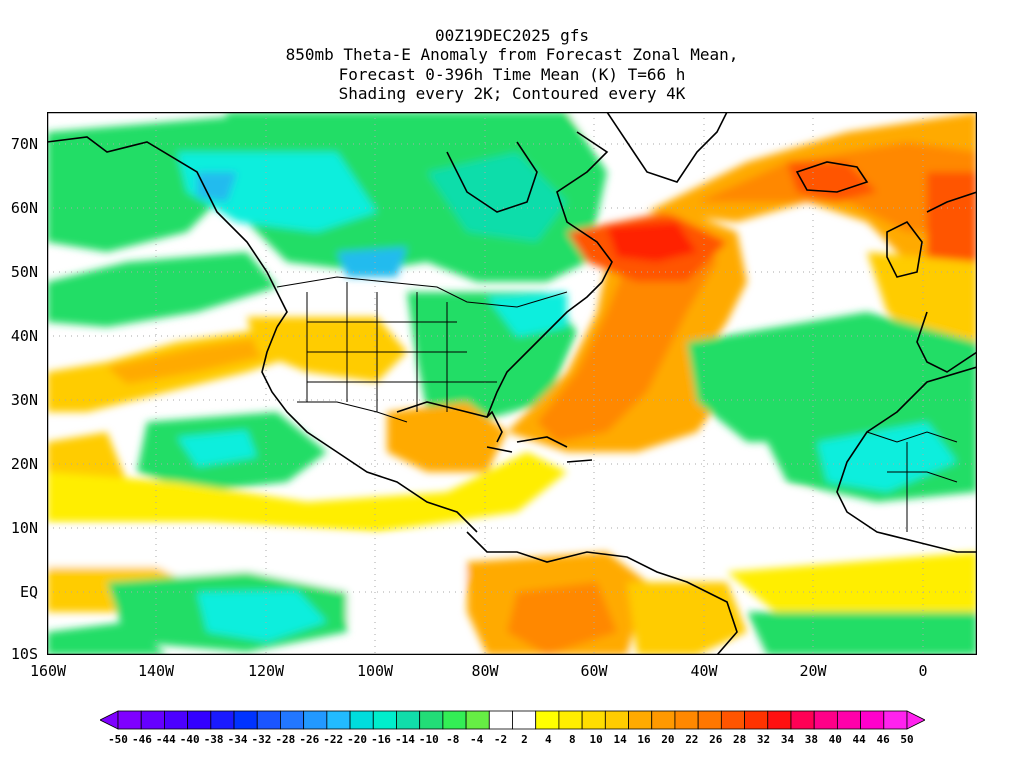 The width and height of the screenshot is (1024, 768). What do you see at coordinates (333, 739) in the screenshot?
I see `colorbar-tick-label: -22` at bounding box center [333, 739].